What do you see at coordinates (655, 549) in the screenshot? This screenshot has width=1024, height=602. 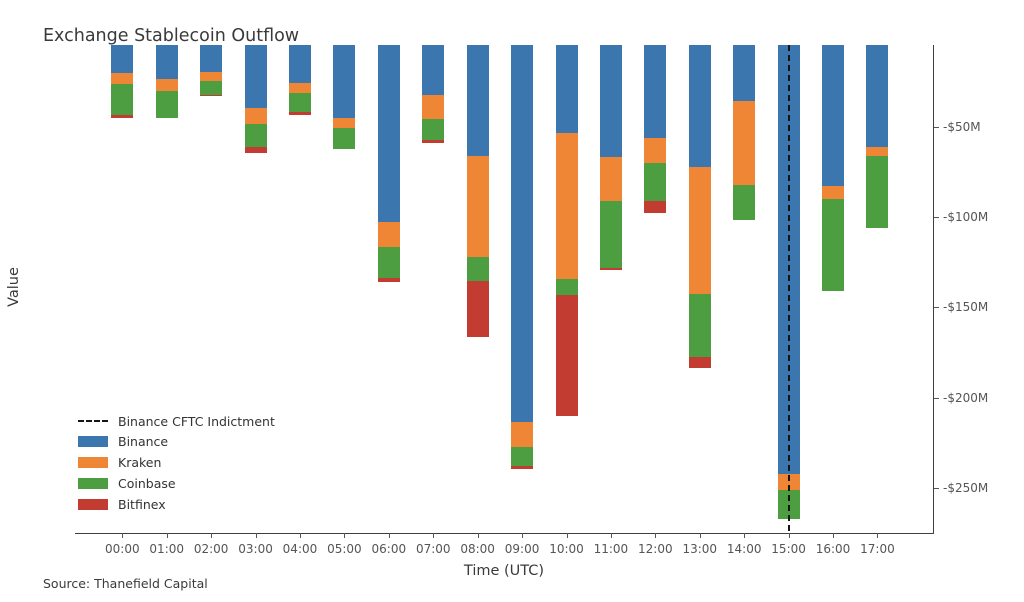 I see `x-tick-label: 12:00` at bounding box center [655, 549].